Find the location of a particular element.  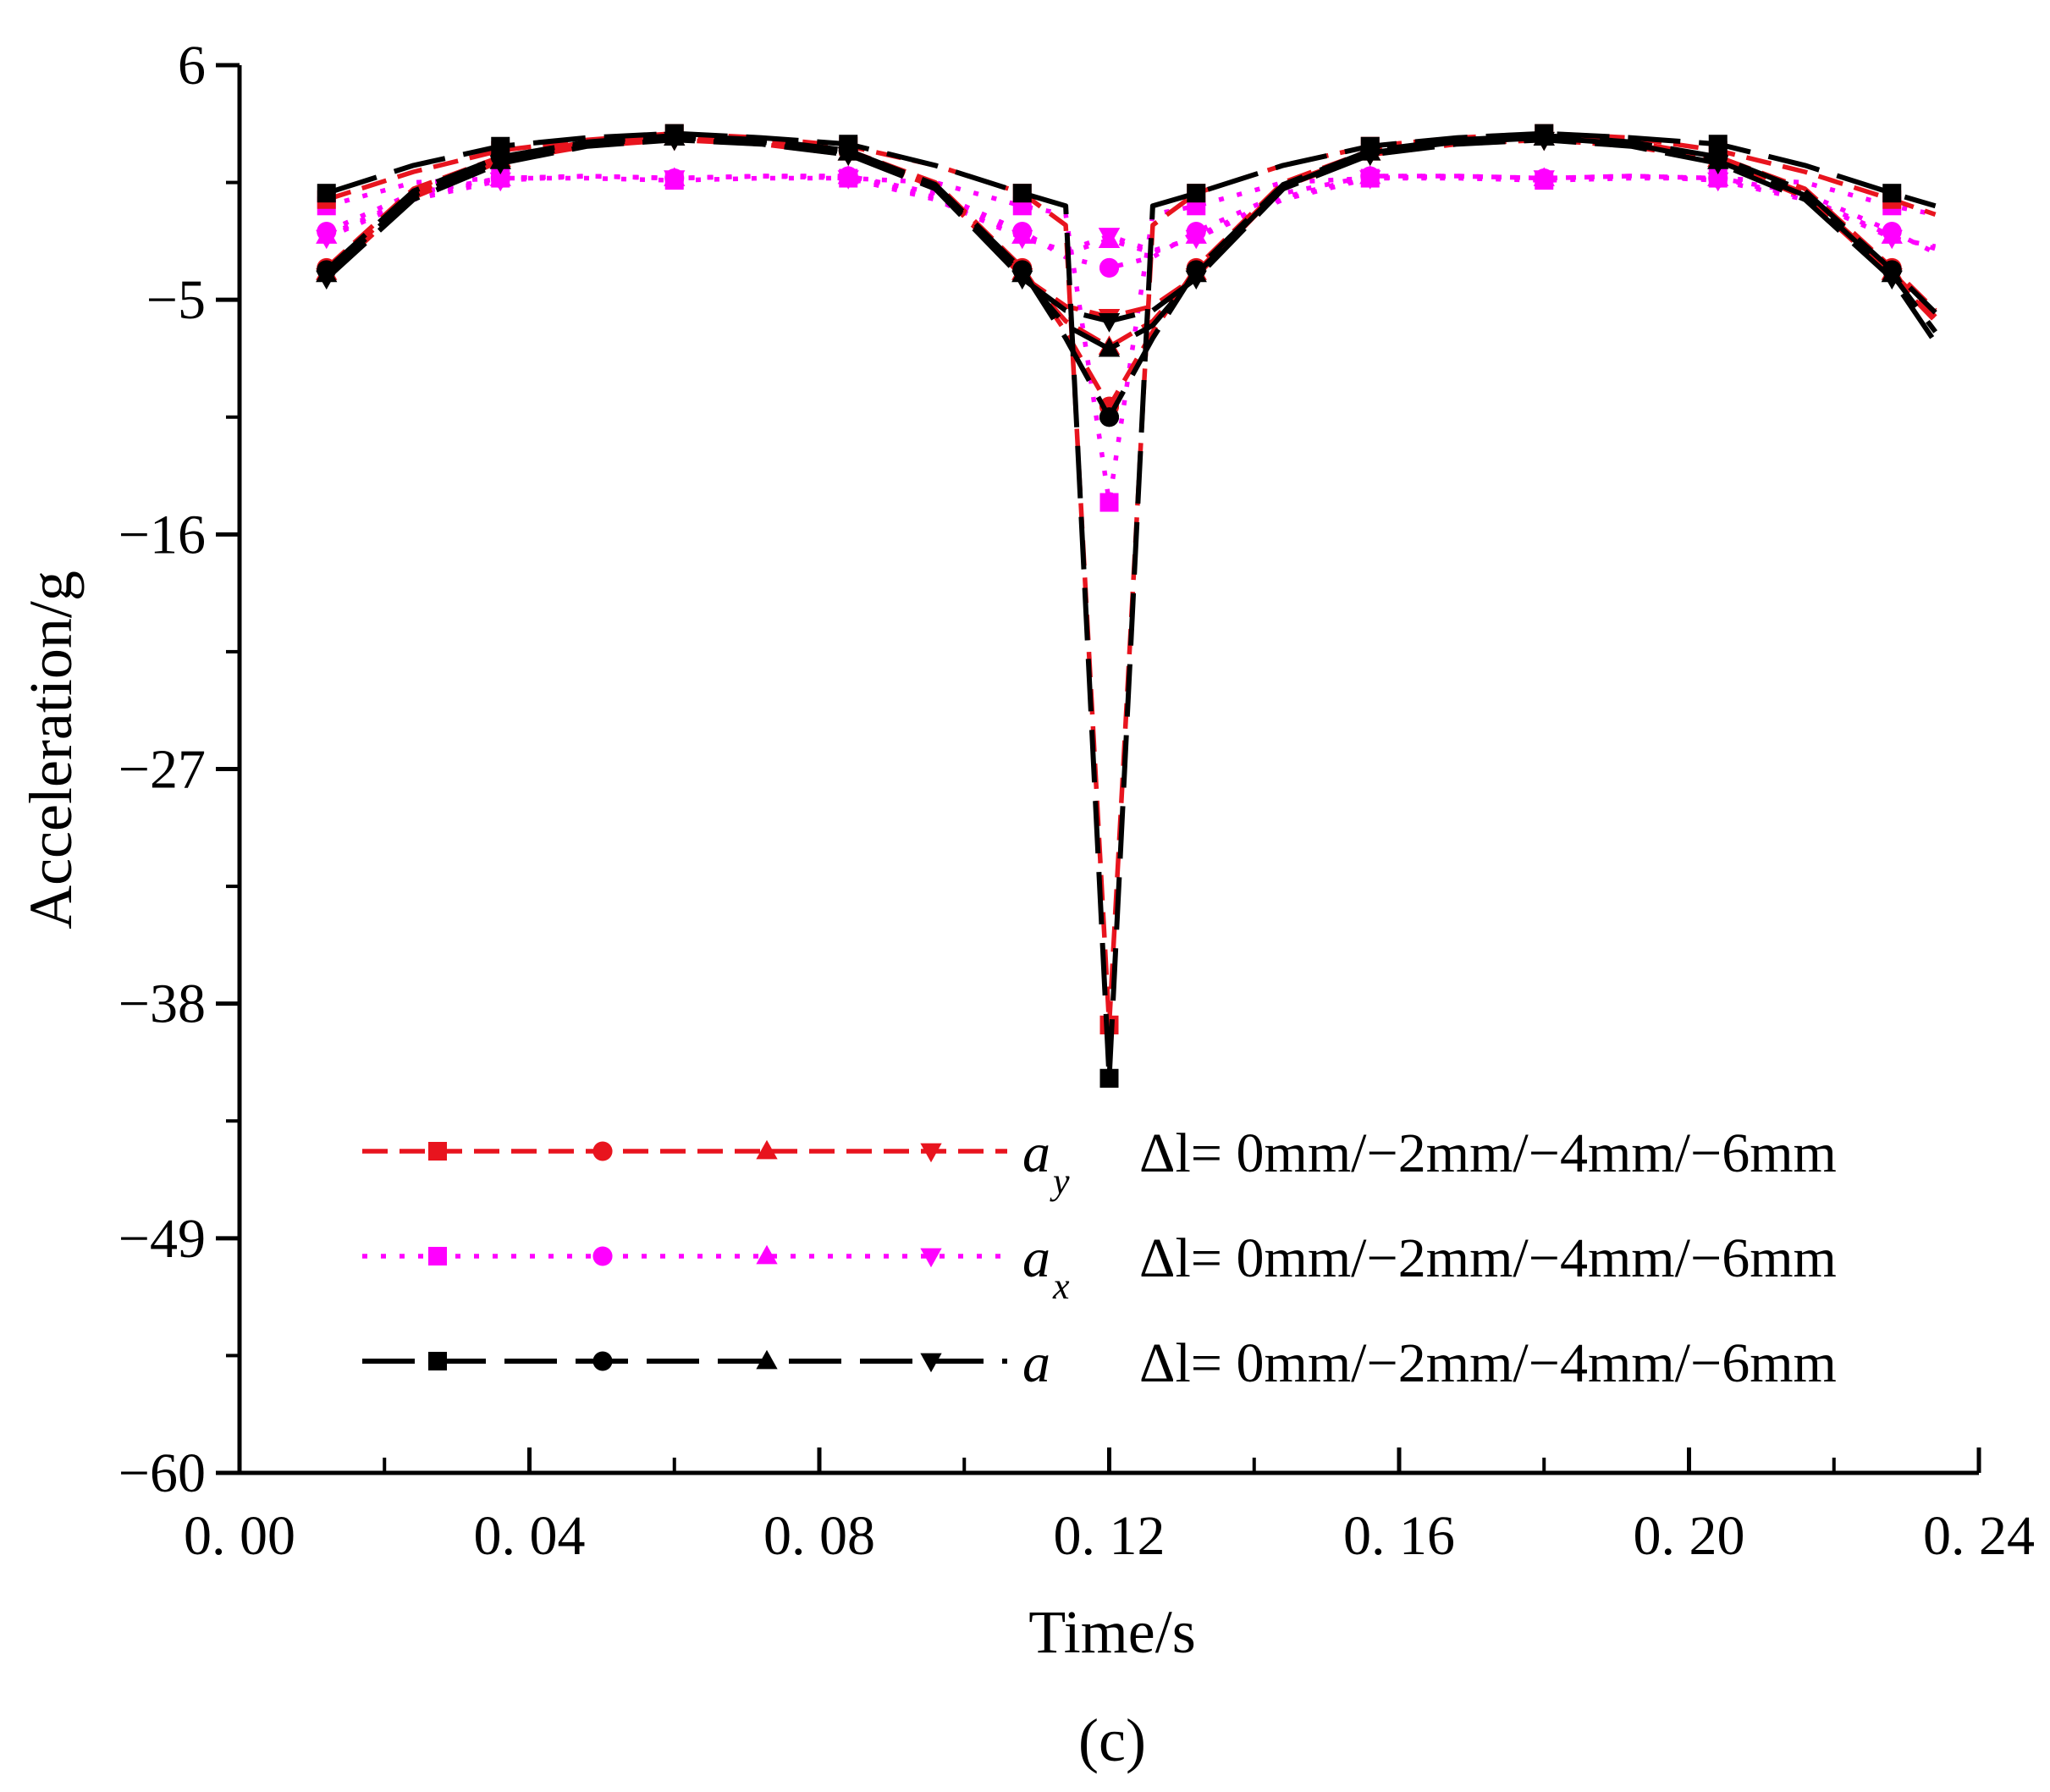

y-tick-label: −49 is located at coordinates (162, 1239).